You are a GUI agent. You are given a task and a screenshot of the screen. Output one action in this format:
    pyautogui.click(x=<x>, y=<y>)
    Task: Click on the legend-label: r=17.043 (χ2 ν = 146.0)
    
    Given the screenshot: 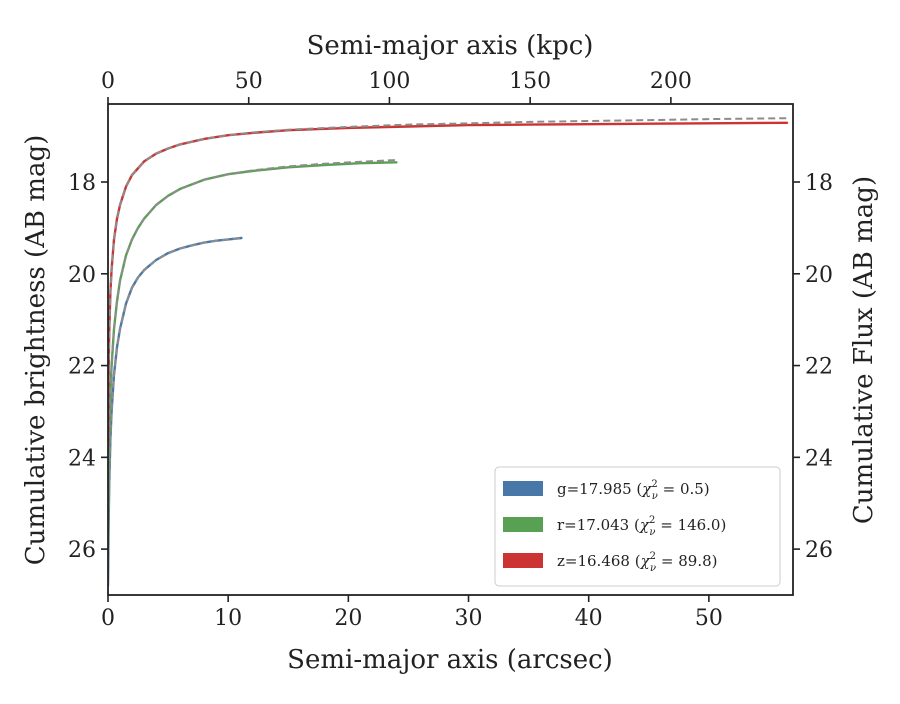 What is the action you would take?
    pyautogui.click(x=641, y=526)
    